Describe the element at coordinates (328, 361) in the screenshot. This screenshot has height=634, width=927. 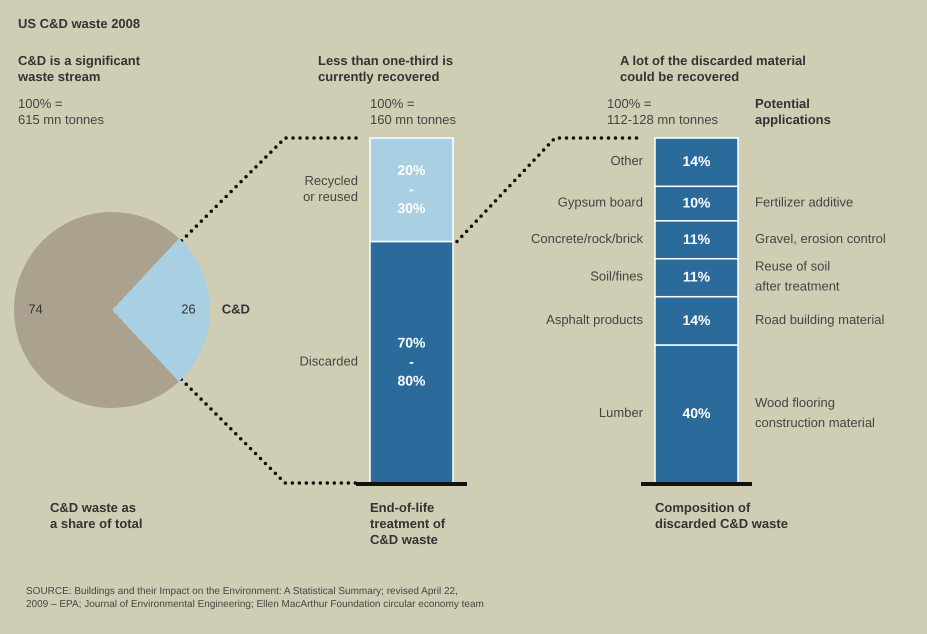
I see `series-label: Discarded` at that location.